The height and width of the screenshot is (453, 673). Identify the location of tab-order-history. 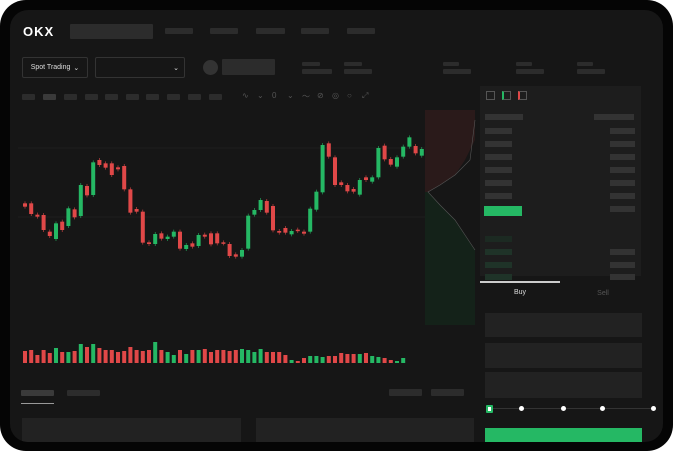
(83, 393).